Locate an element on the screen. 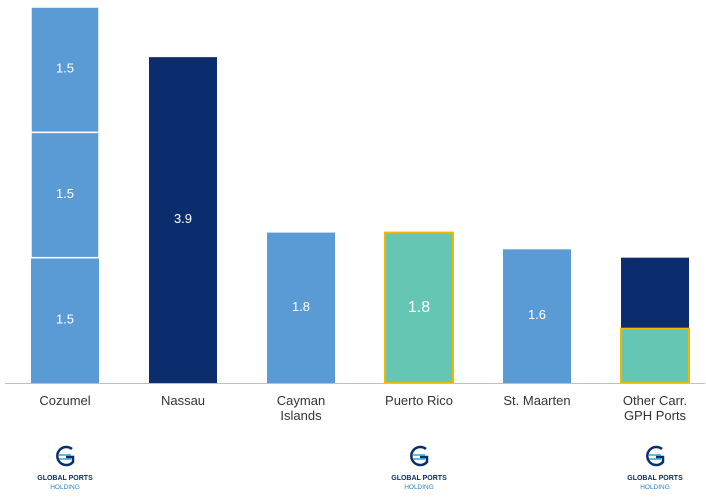  x-tick-label: Puerto Rico is located at coordinates (419, 400).